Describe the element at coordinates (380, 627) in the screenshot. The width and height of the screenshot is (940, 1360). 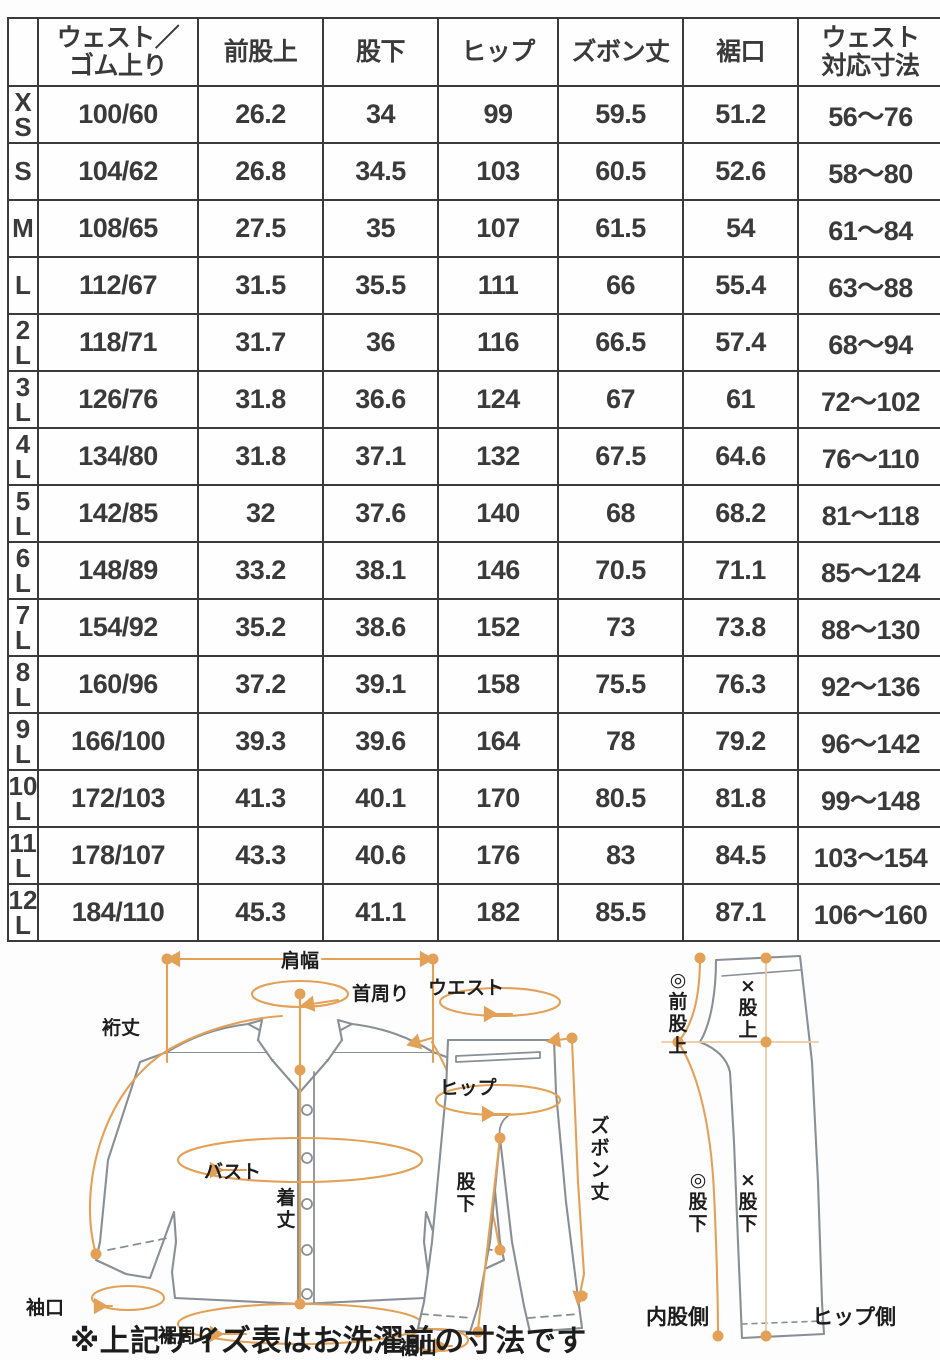
I see `cell-inseam: 38.6` at that location.